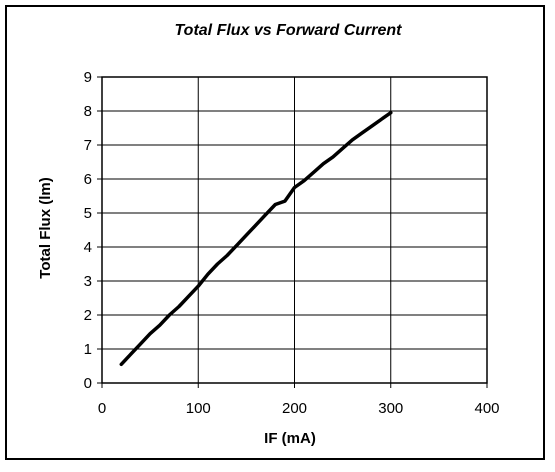 This screenshot has height=472, width=555. I want to click on x-axis-label: IF (mA), so click(290, 438).